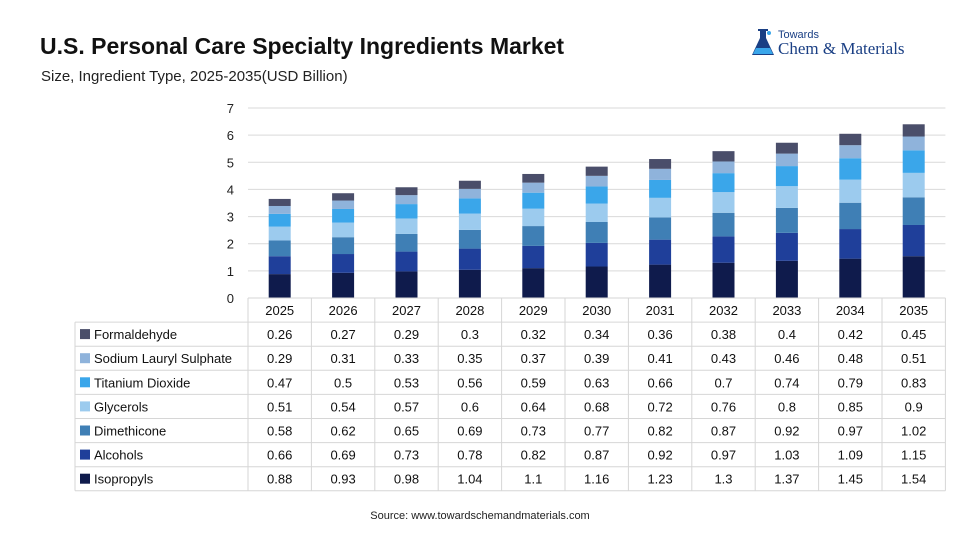 The width and height of the screenshot is (960, 540). I want to click on data-label: 1.04, so click(469, 479).